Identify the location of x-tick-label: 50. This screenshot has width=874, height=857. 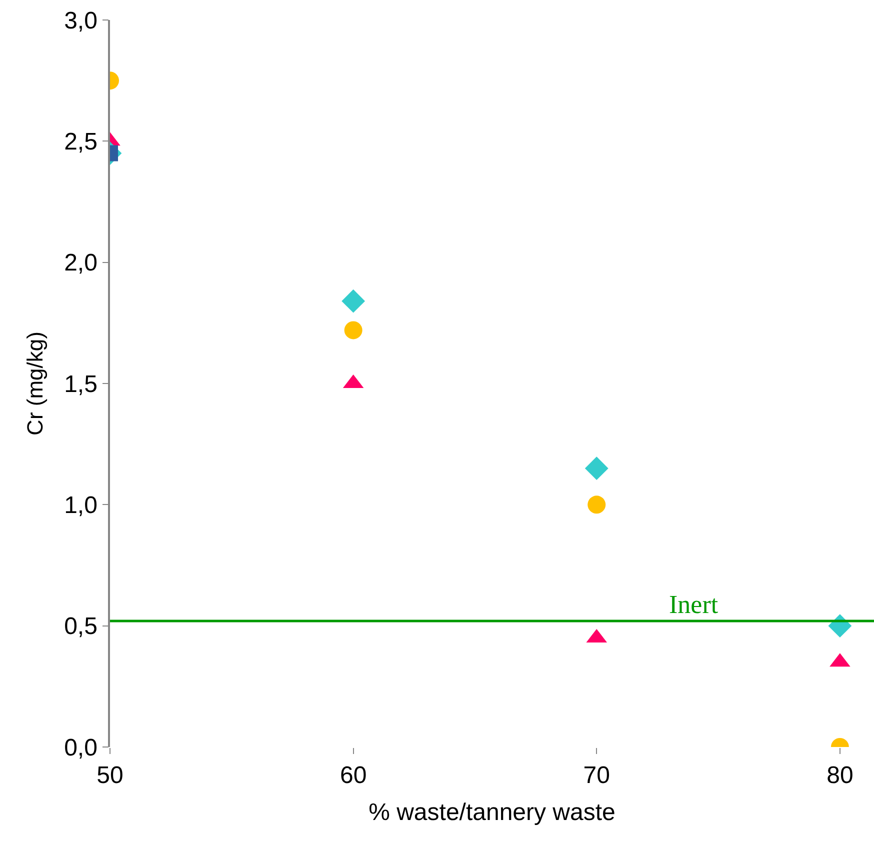
(110, 775).